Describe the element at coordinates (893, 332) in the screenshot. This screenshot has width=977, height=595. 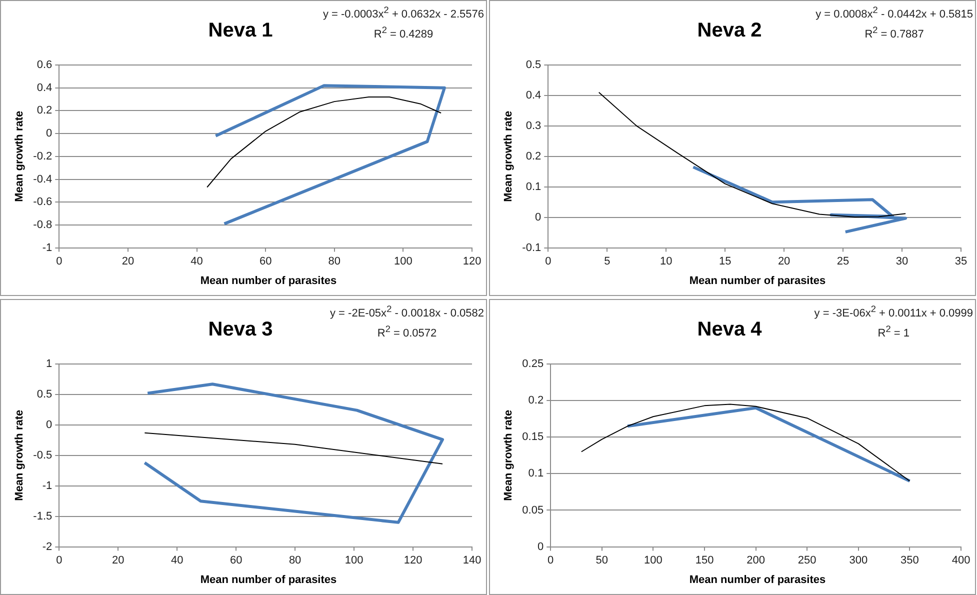
I see `text: R$^{2}$ = 1` at that location.